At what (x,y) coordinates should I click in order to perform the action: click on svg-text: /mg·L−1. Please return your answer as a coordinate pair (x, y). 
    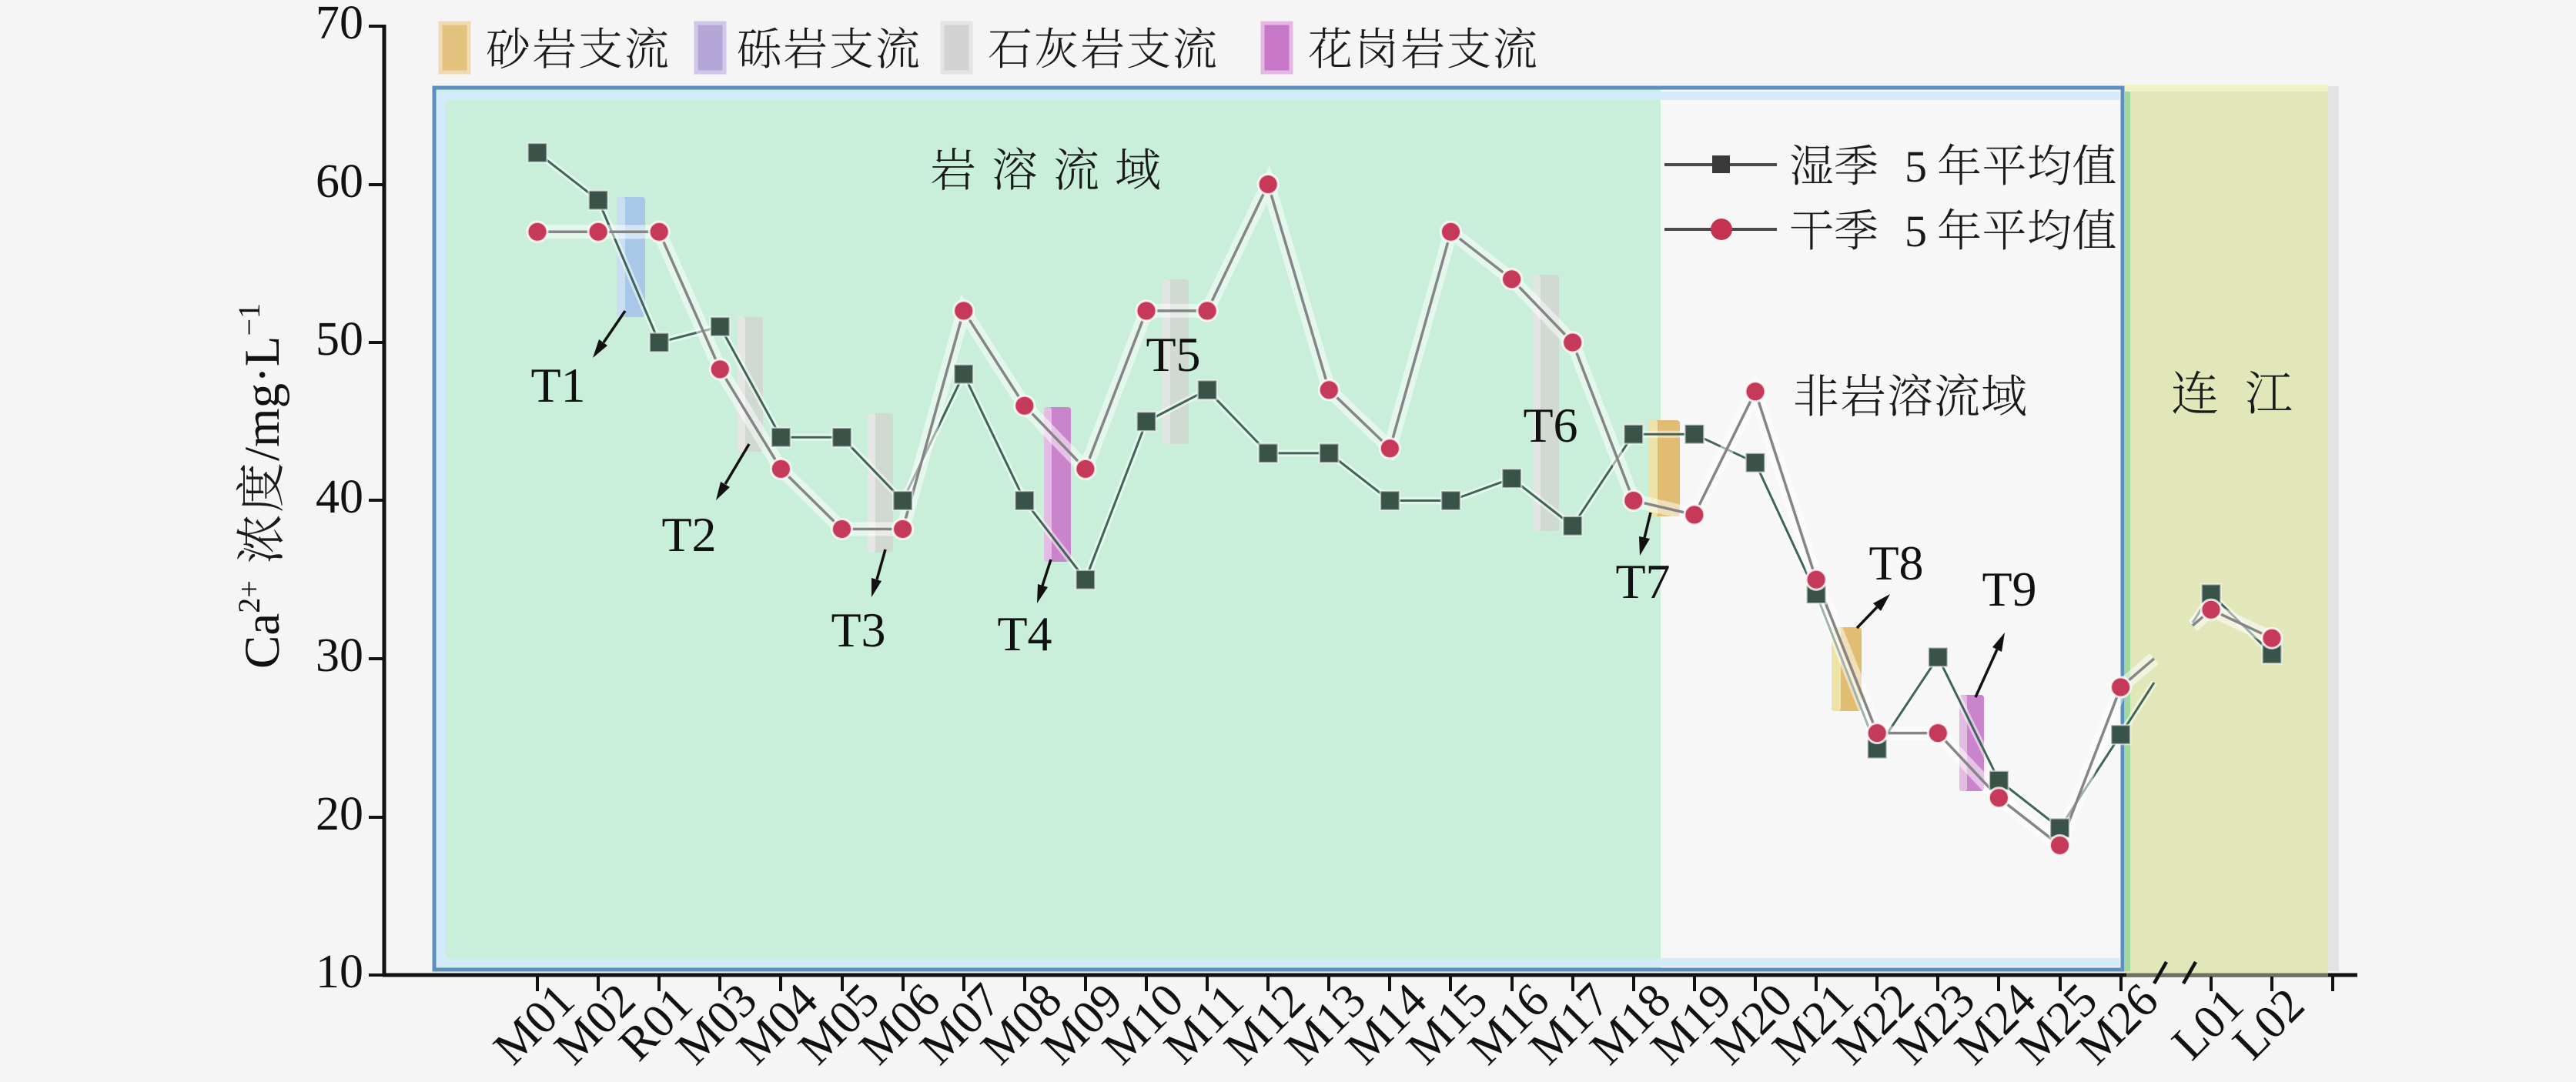
    Looking at the image, I should click on (261, 382).